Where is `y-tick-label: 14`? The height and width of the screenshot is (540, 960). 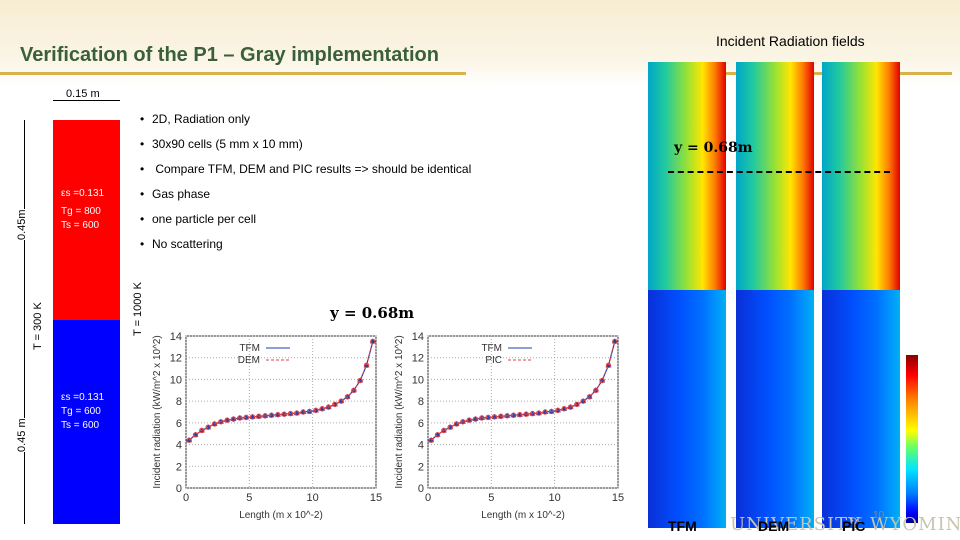 y-tick-label: 14 is located at coordinates (176, 337).